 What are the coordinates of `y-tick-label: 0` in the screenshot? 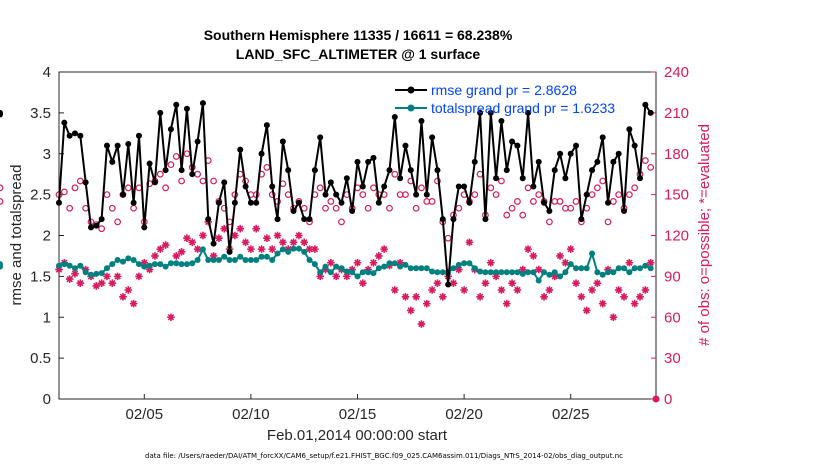 It's located at (47, 399).